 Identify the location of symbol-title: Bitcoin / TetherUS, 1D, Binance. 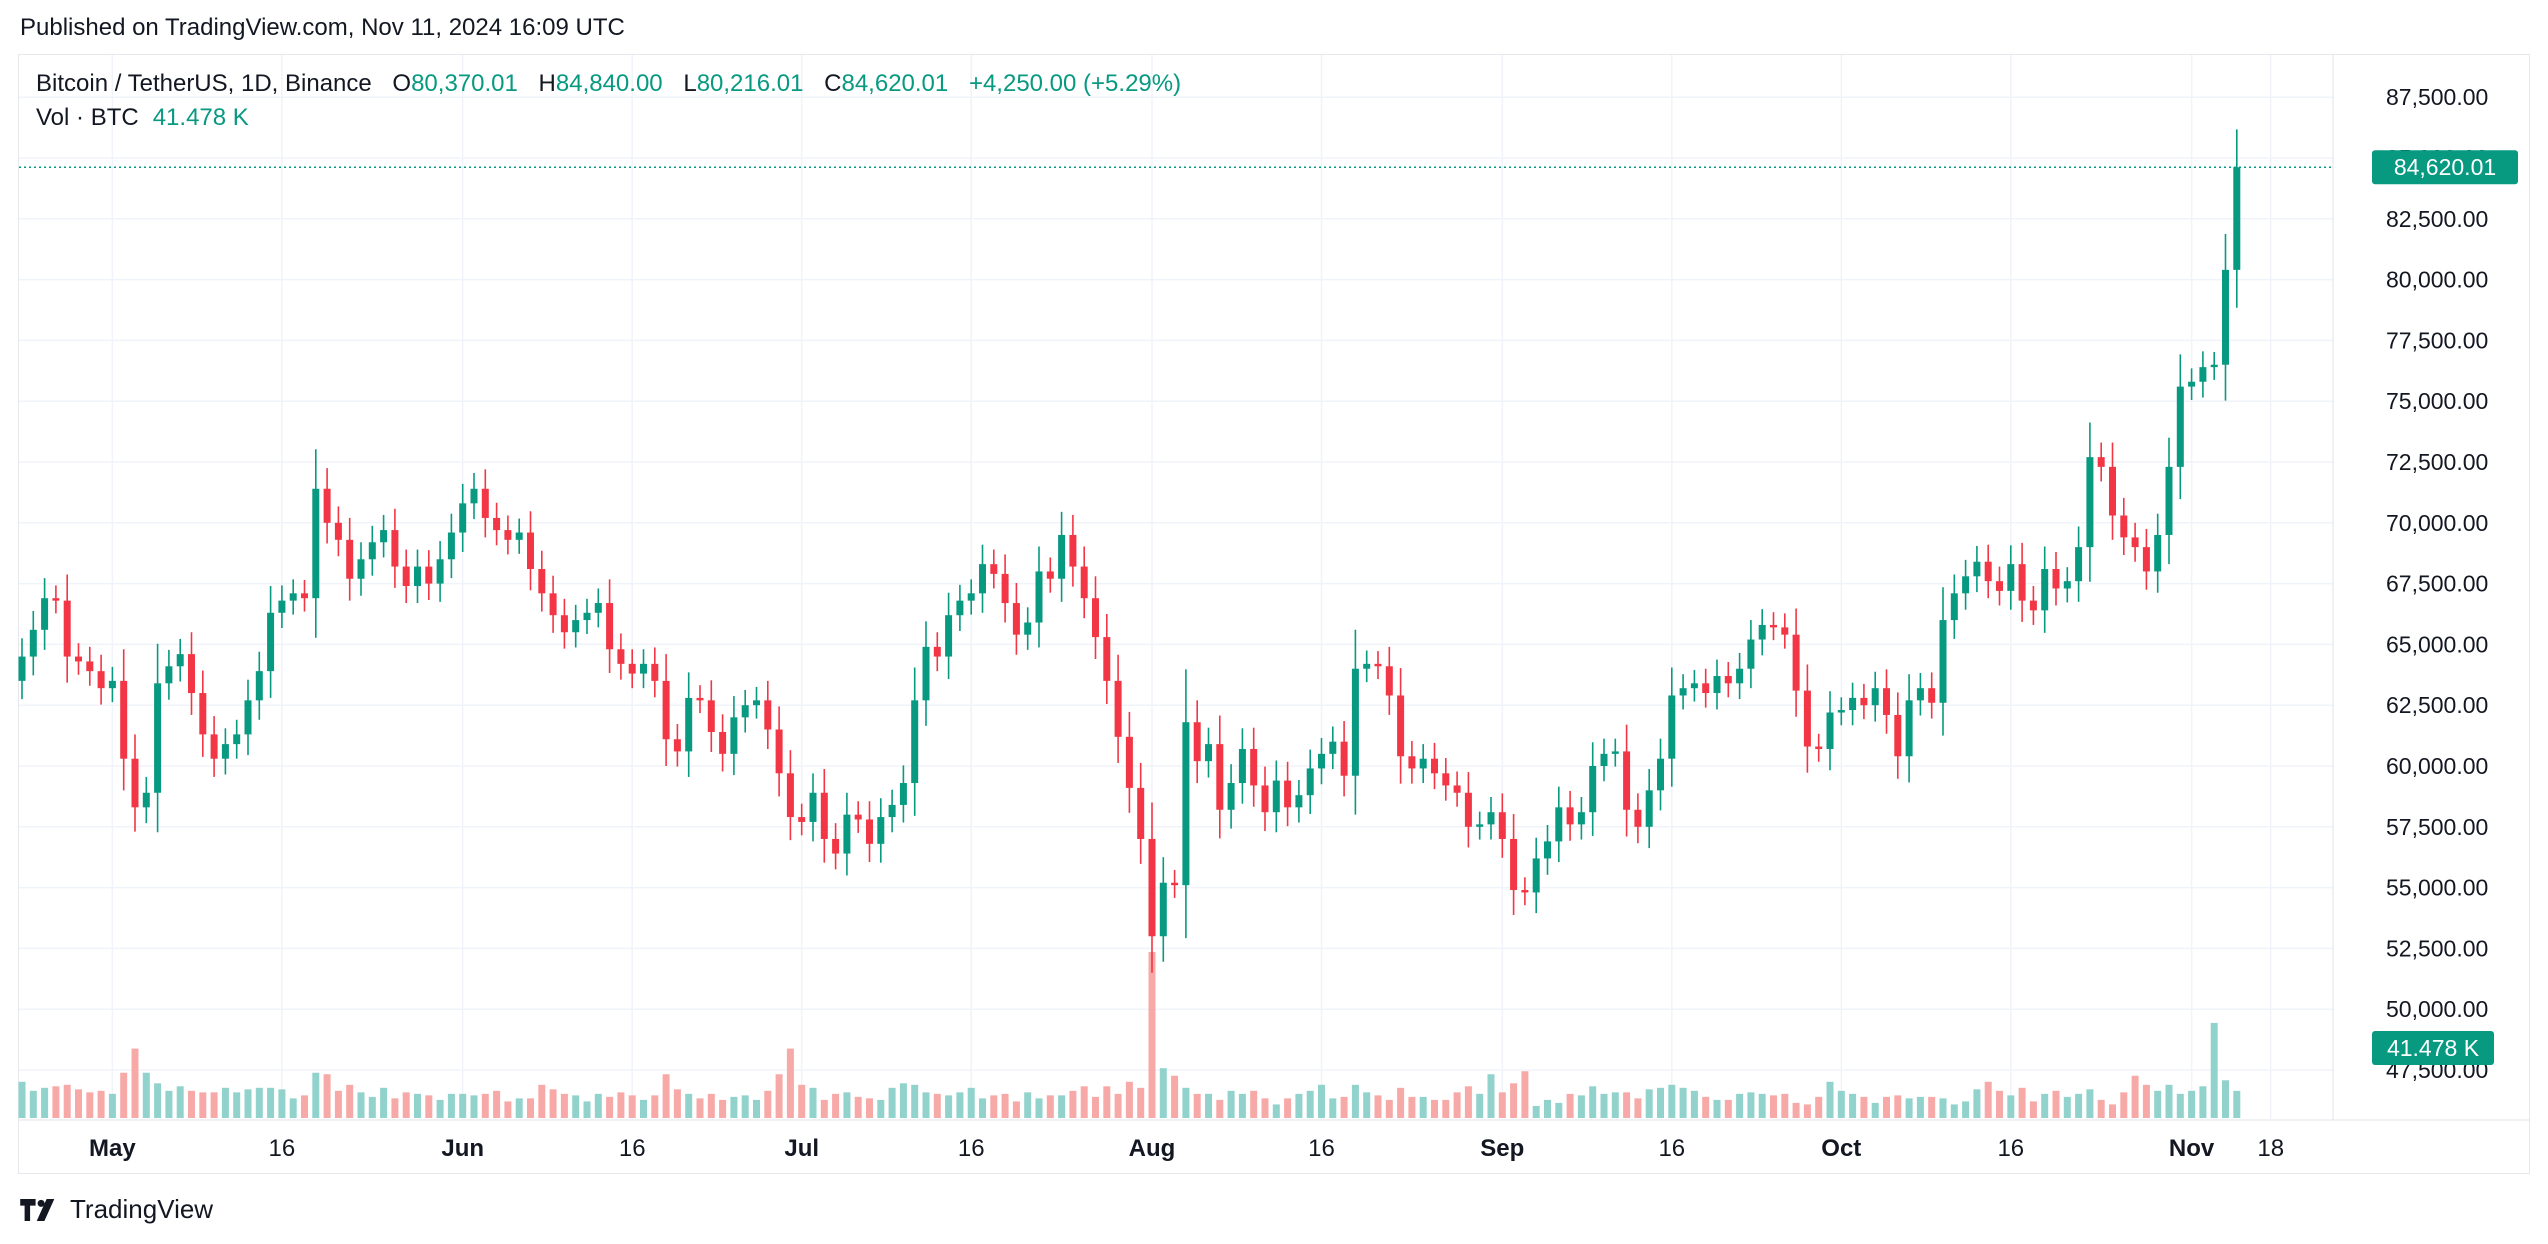
(204, 83).